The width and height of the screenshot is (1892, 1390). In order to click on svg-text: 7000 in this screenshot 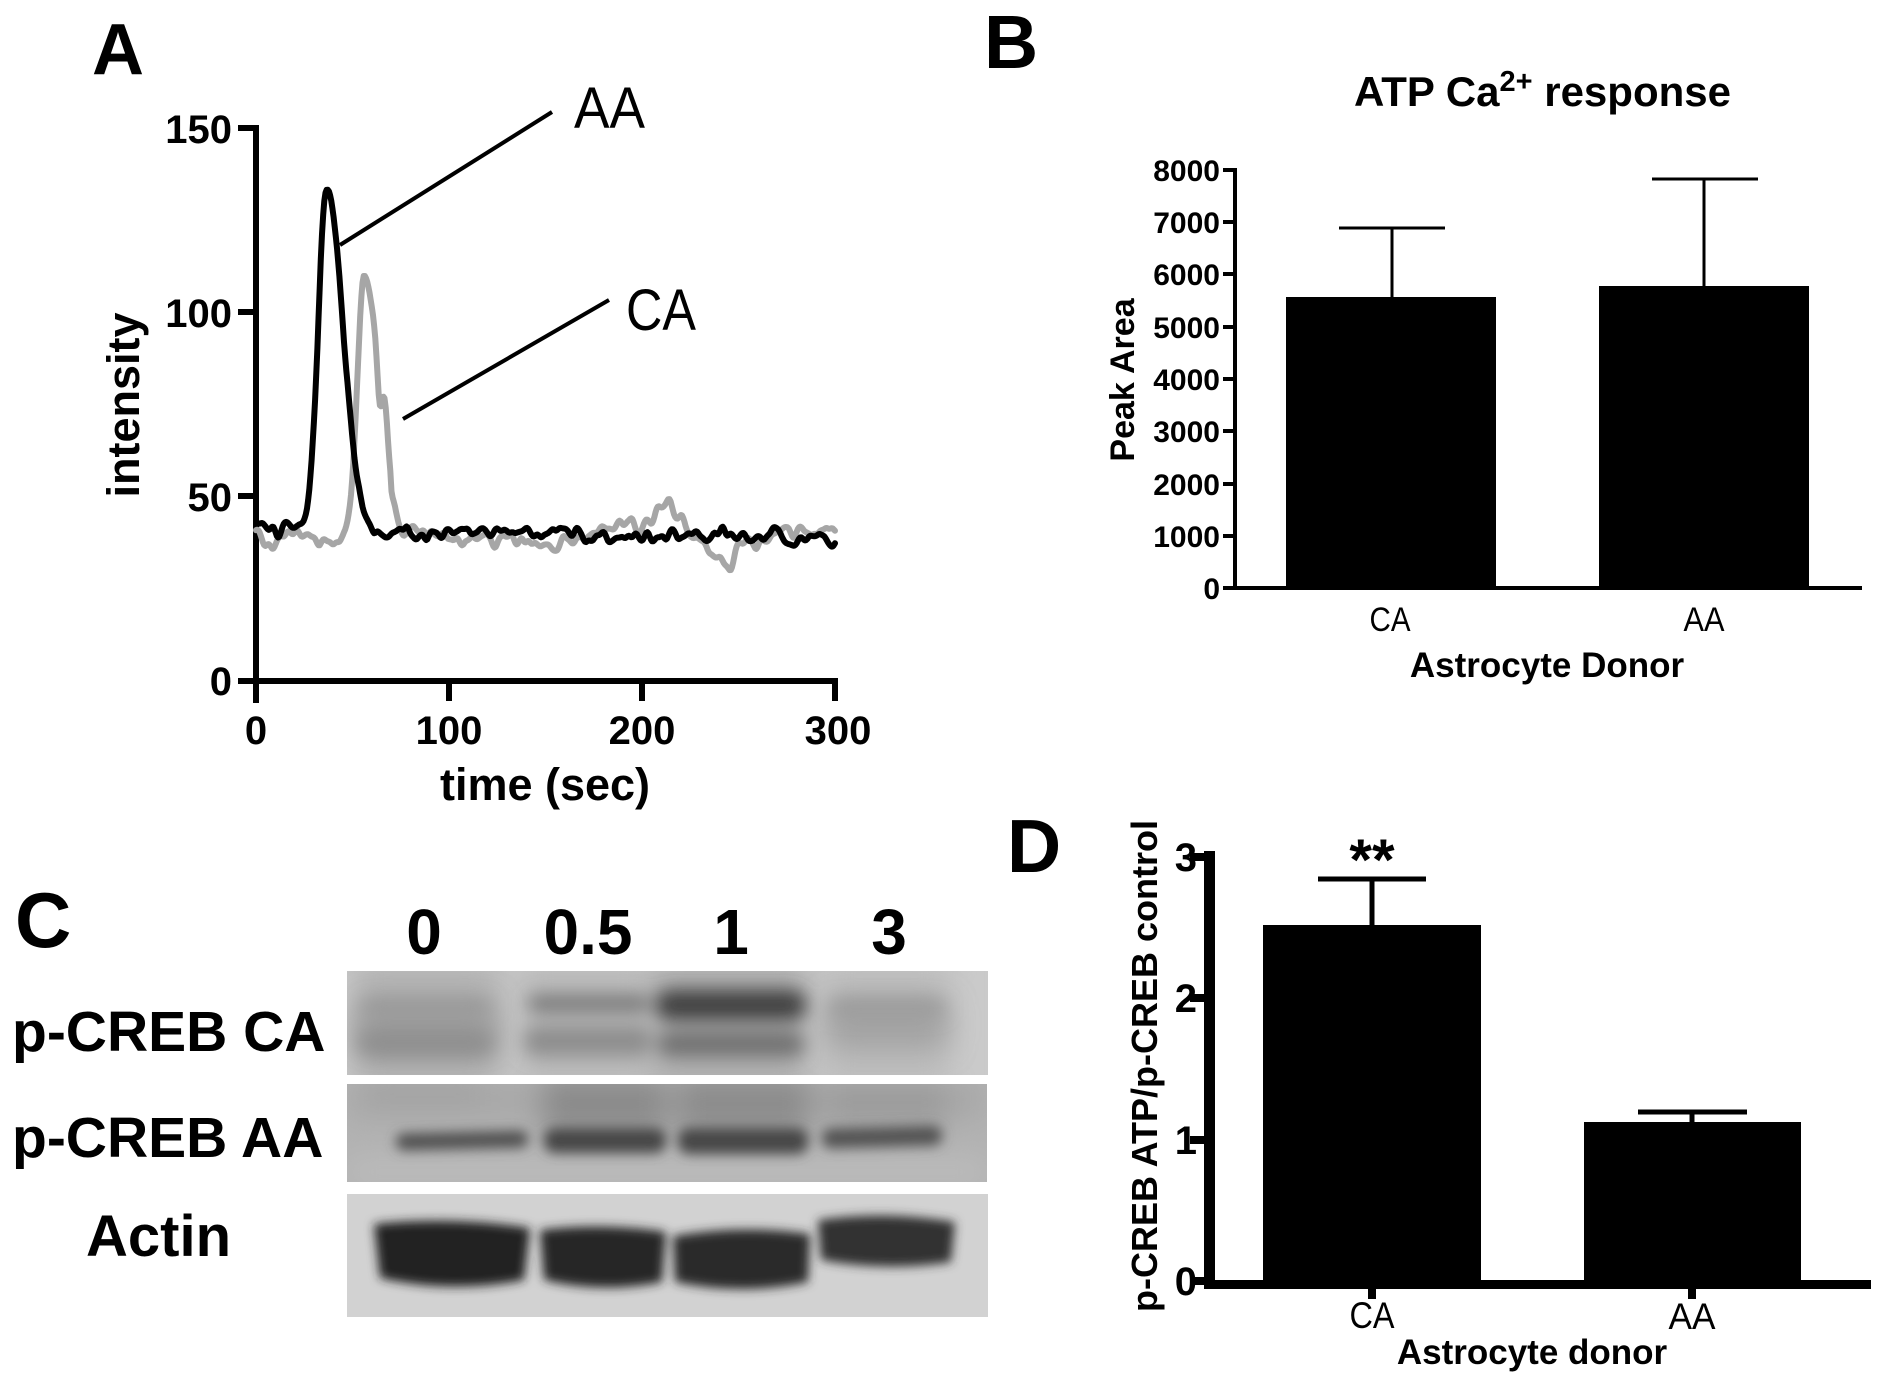, I will do `click(1186, 223)`.